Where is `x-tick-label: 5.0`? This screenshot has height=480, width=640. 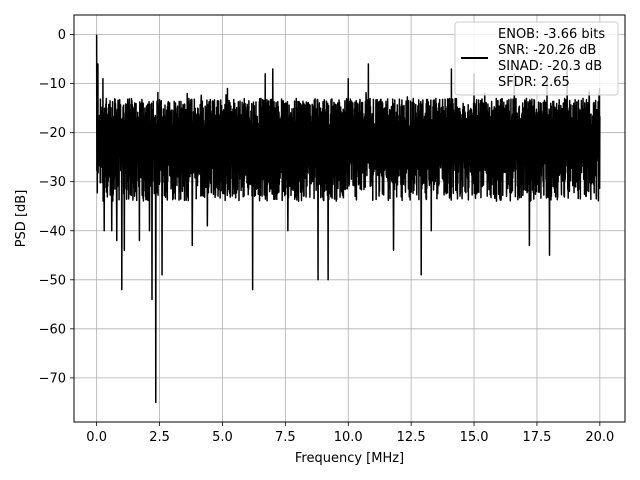
x-tick-label: 5.0 is located at coordinates (222, 437).